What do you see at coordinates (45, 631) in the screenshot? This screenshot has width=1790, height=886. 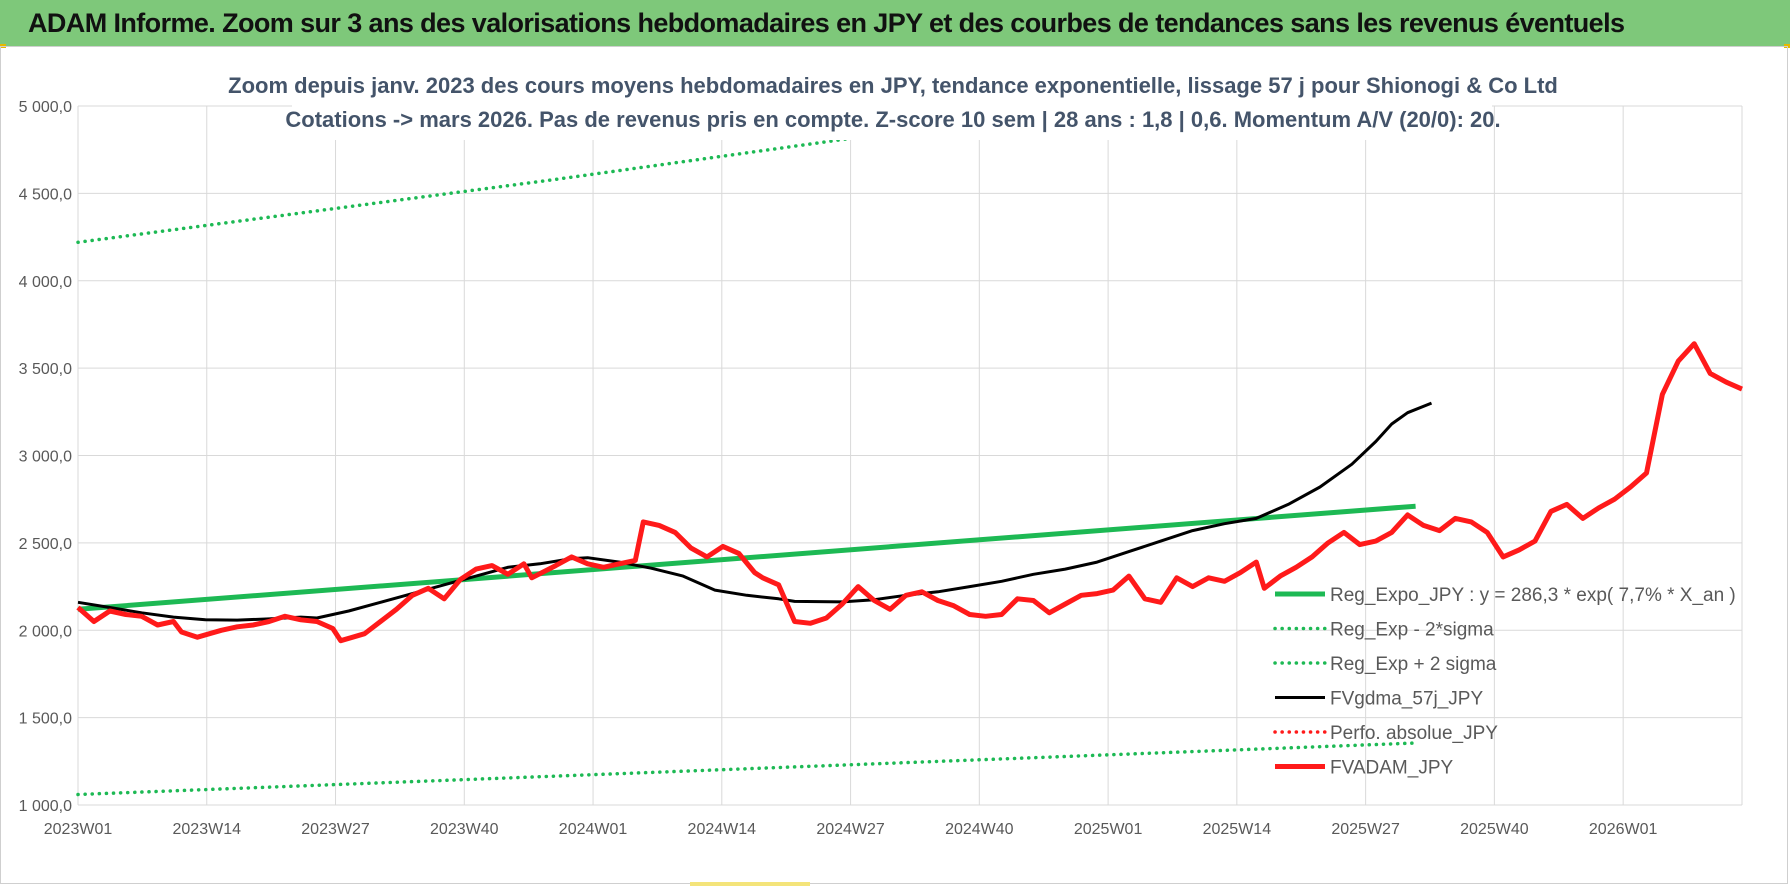 I see `y-tick-label: 2 000,0` at bounding box center [45, 631].